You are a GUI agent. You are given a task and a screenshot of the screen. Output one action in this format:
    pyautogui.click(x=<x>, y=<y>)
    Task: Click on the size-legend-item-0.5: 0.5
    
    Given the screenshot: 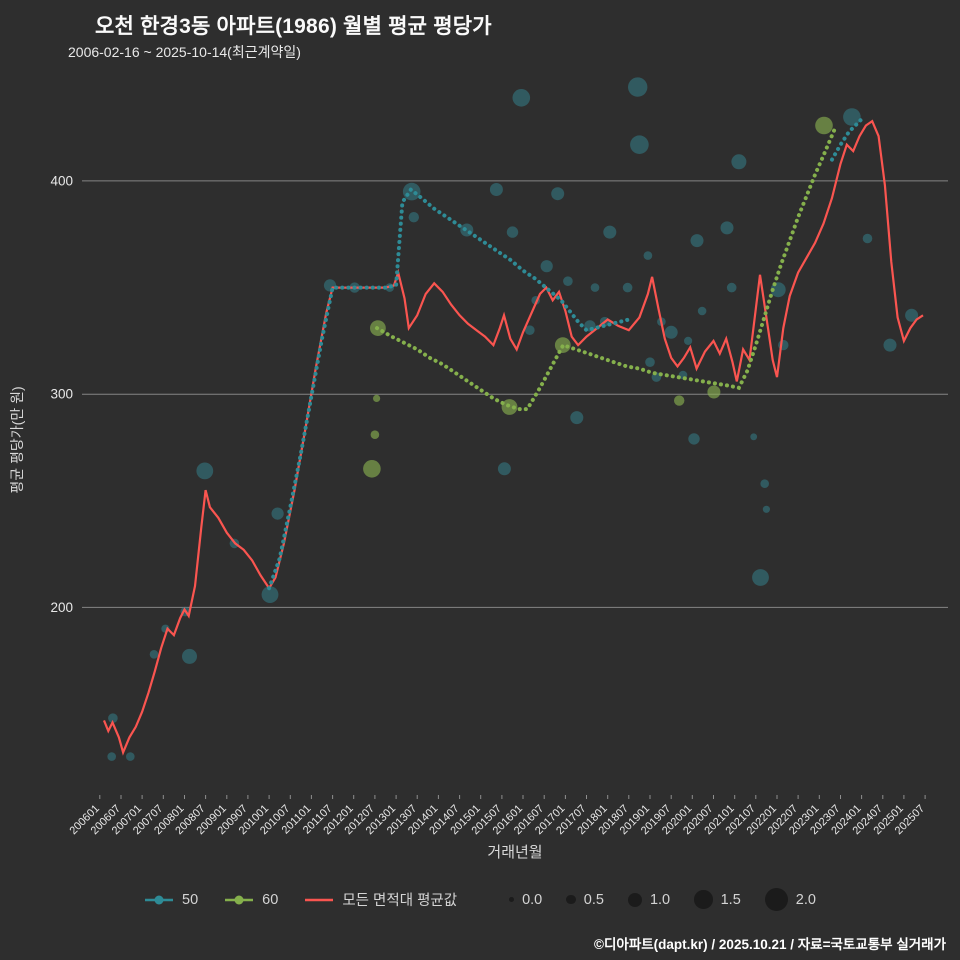 What is the action you would take?
    pyautogui.click(x=585, y=900)
    